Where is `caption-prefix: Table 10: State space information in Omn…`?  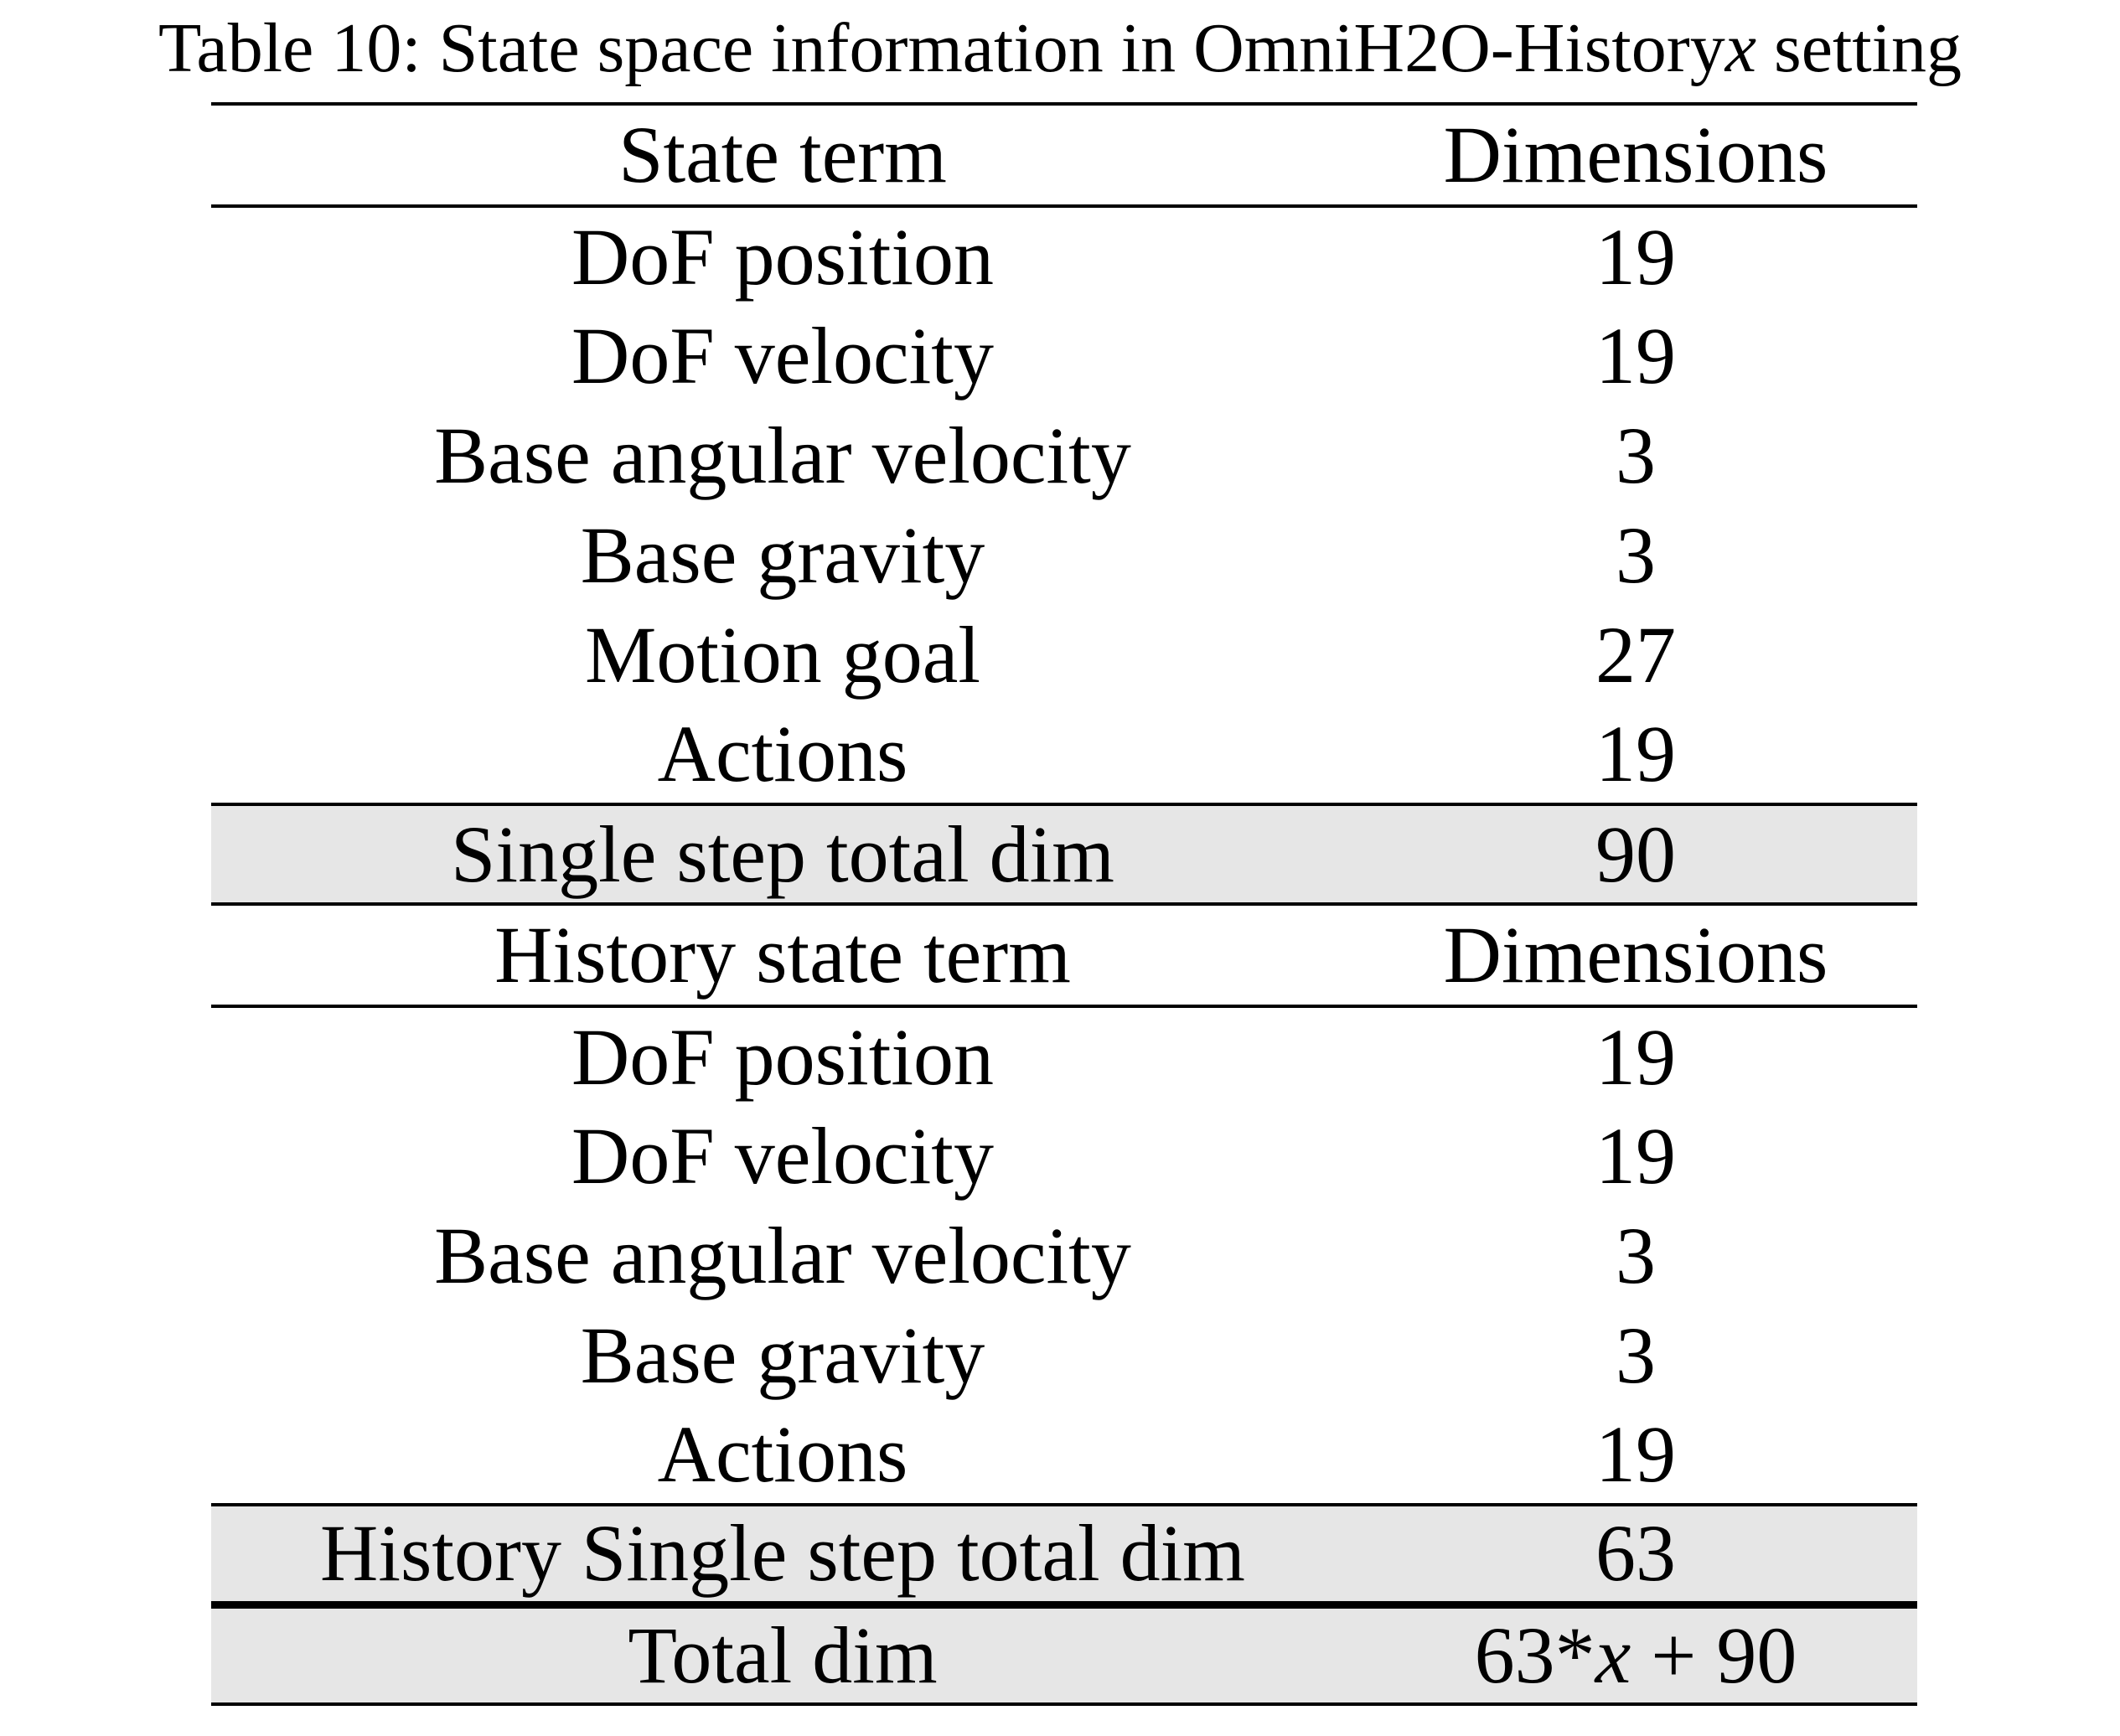
caption-prefix: Table 10: State space information in Omn… is located at coordinates (941, 48).